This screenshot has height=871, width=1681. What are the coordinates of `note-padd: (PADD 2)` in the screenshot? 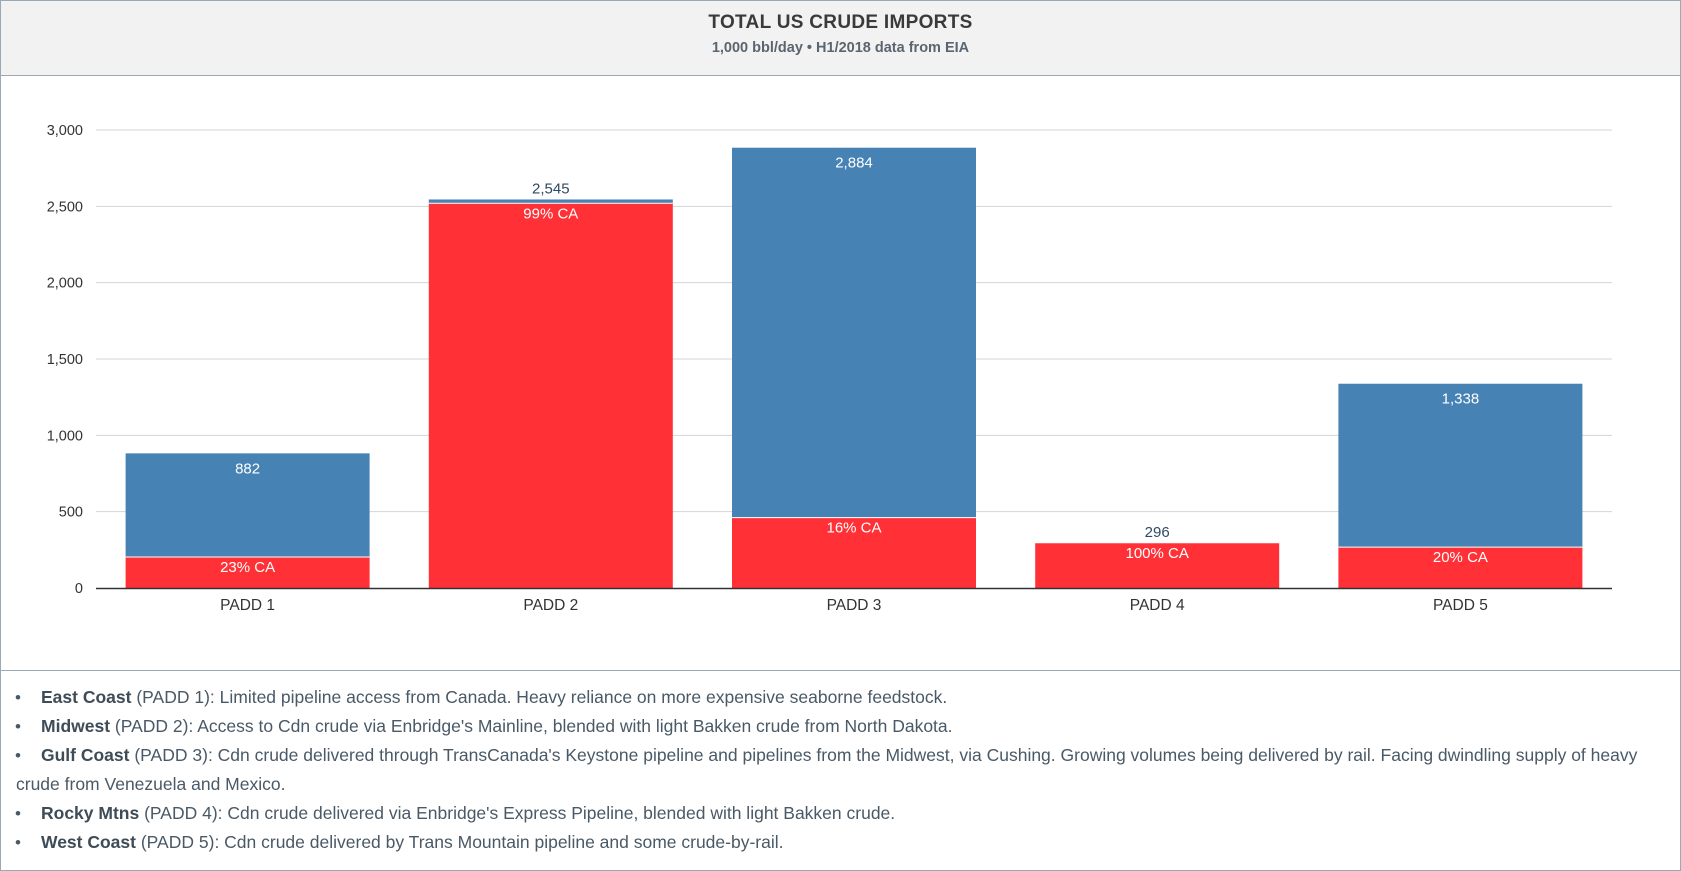 It's located at (151, 726).